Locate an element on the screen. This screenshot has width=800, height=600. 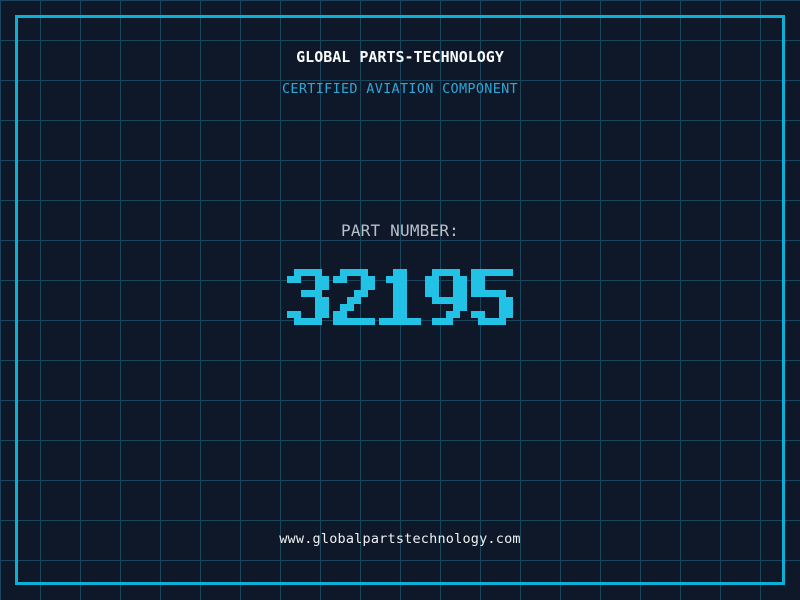
page-subtitle: CERTIFIED AVIATION COMPONENT is located at coordinates (400, 89).